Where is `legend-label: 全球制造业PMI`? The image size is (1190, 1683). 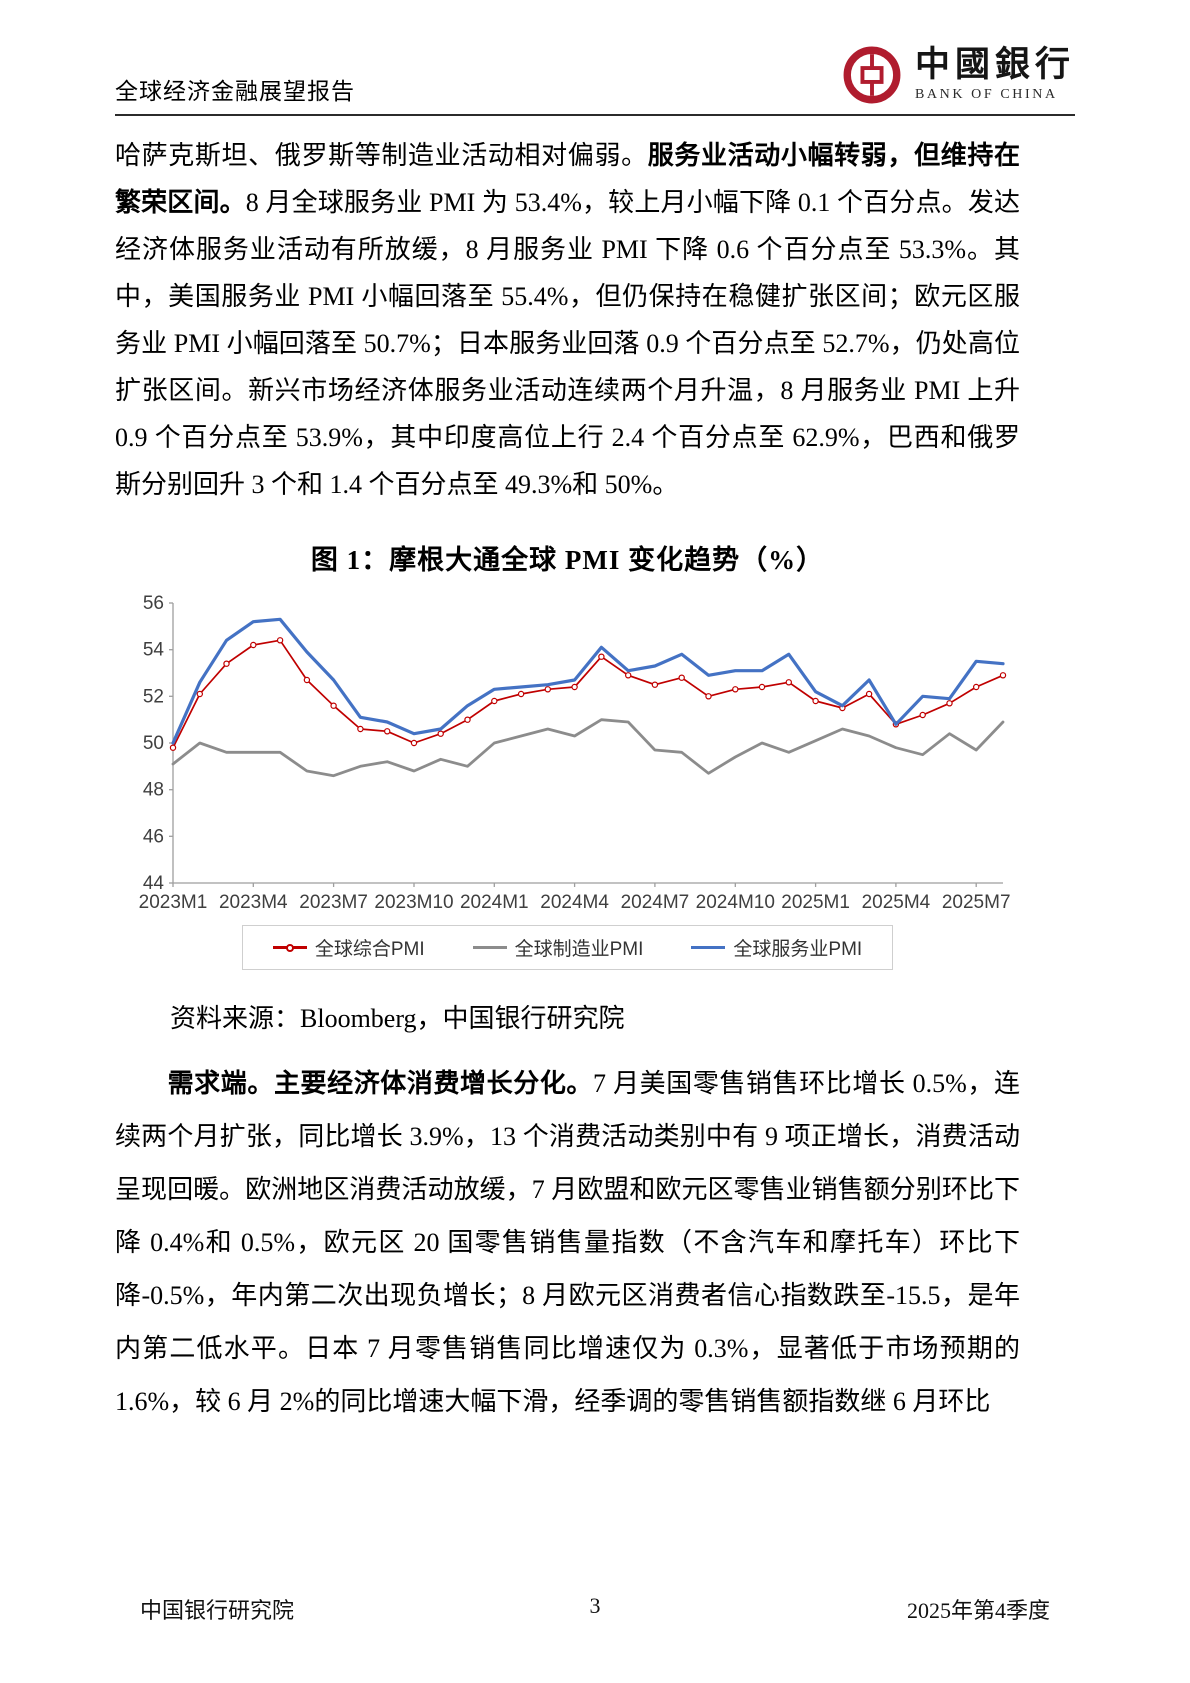 legend-label: 全球制造业PMI is located at coordinates (579, 949).